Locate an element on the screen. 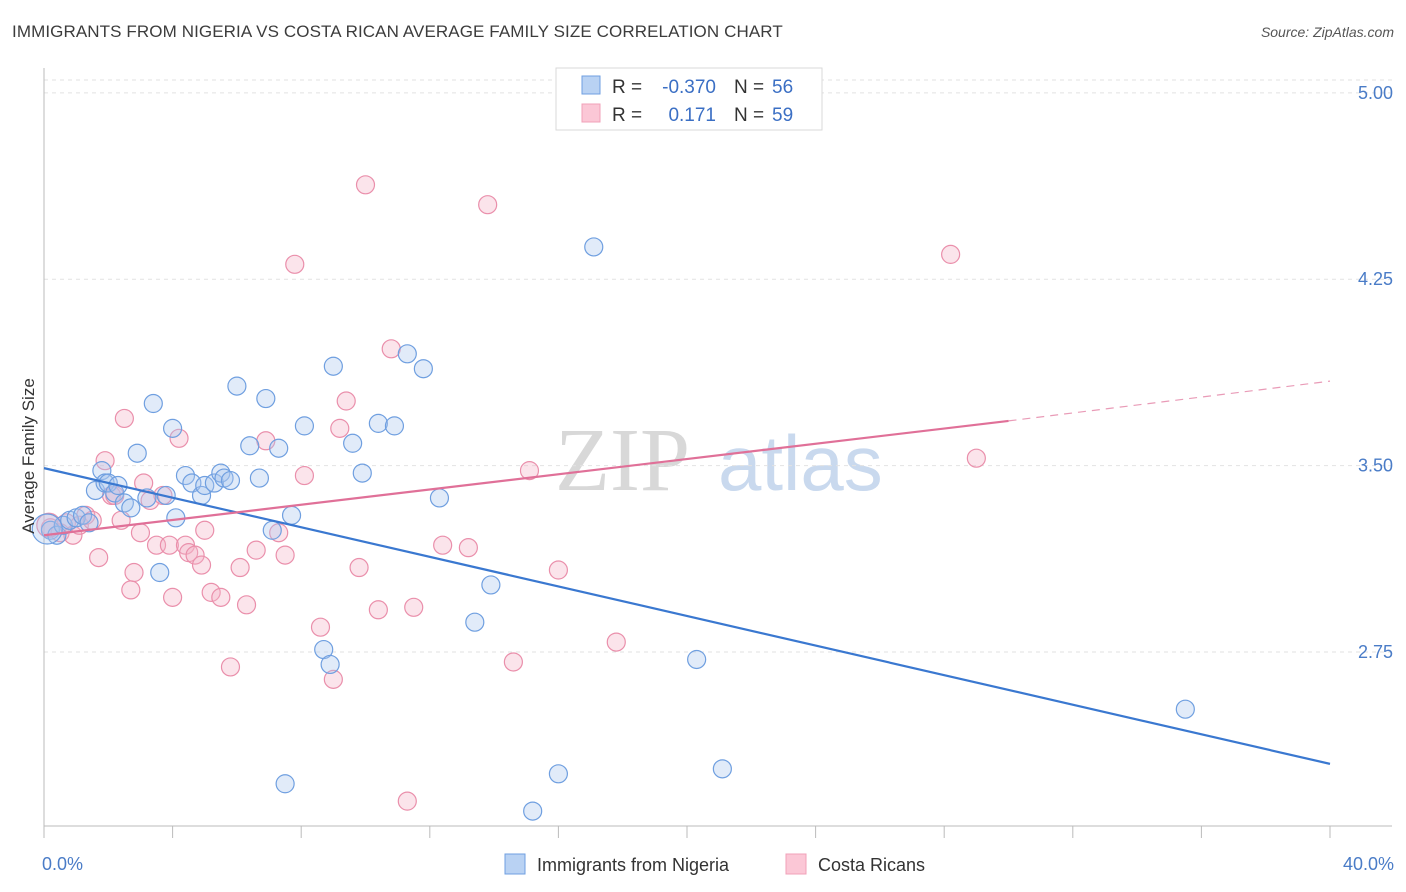 The height and width of the screenshot is (892, 1406). trend-line-costa-ricans is located at coordinates (526, 478).